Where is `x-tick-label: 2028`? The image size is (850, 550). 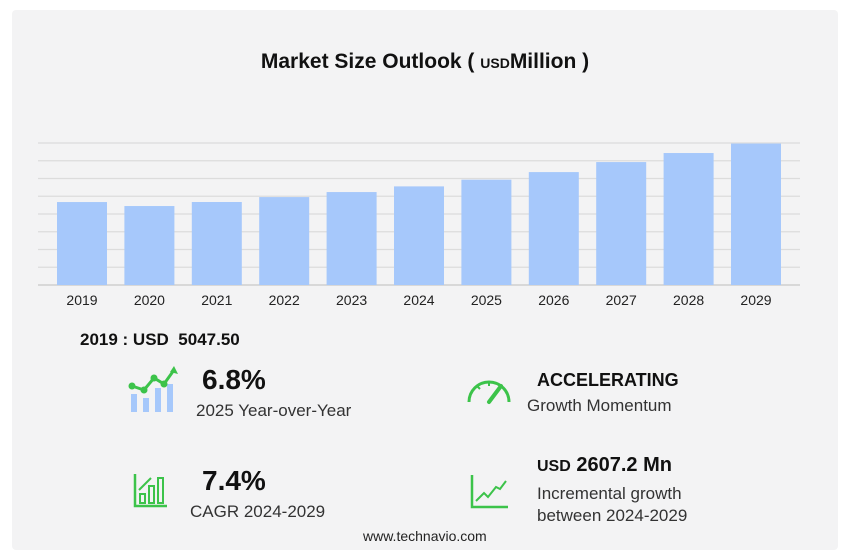 x-tick-label: 2028 is located at coordinates (688, 300).